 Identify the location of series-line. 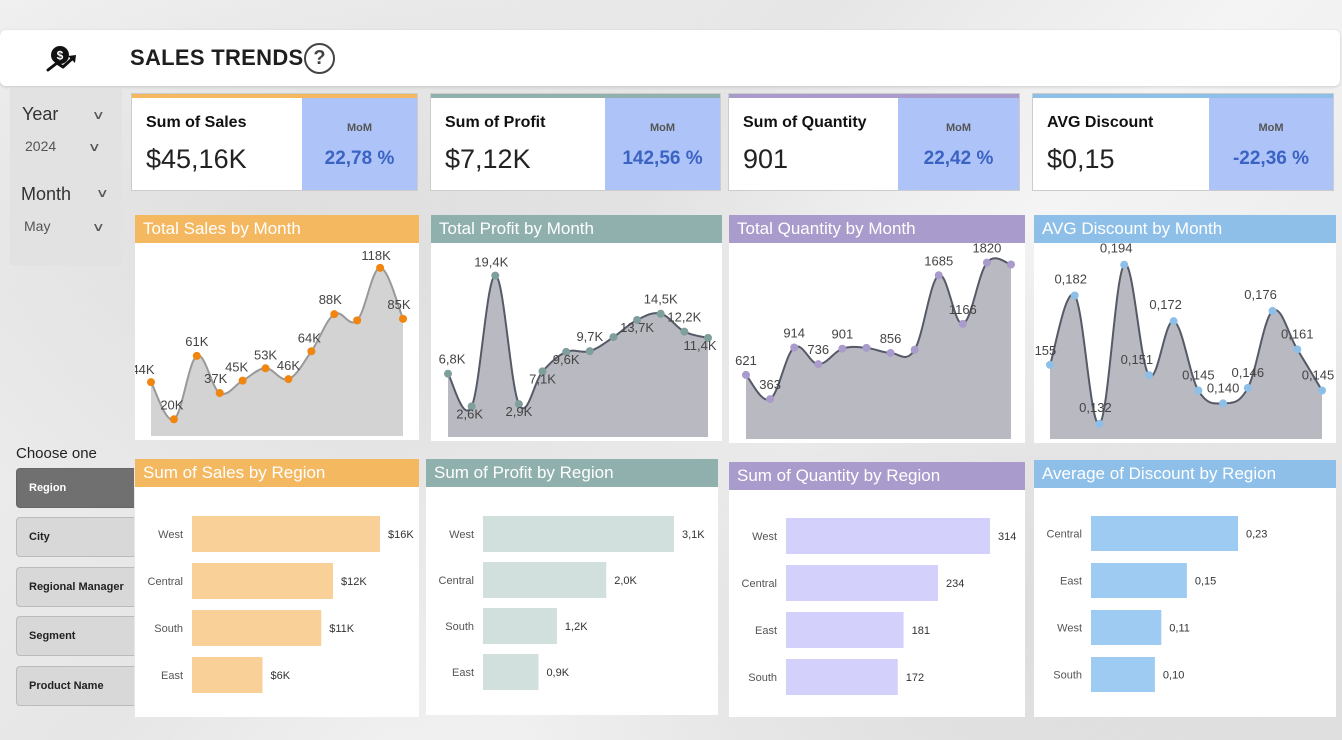
(277, 343).